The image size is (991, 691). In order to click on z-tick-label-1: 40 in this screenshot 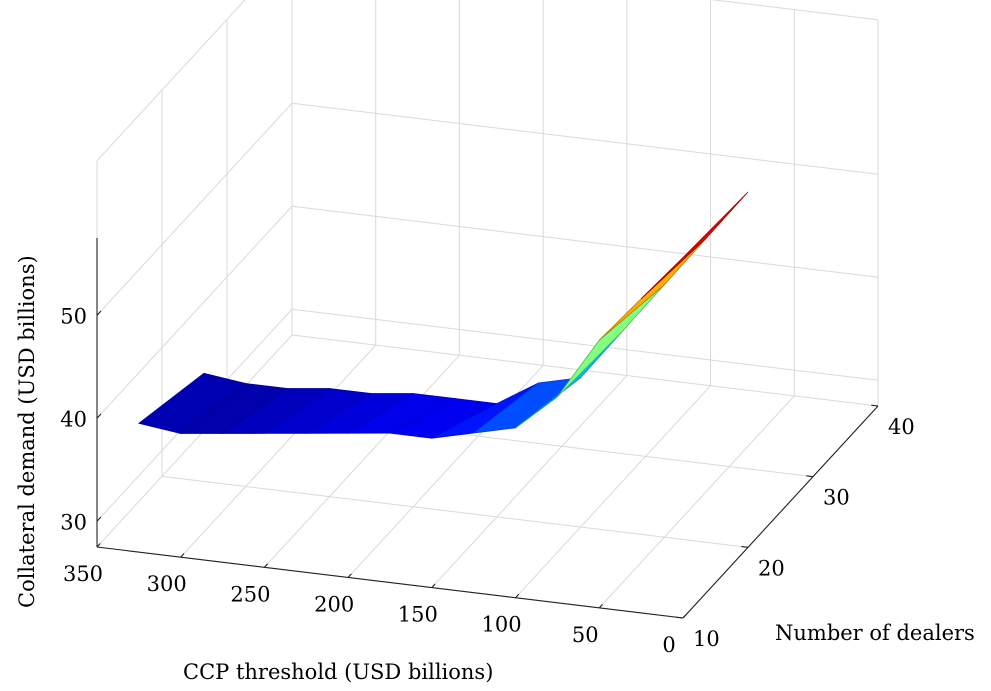, I will do `click(73, 419)`.